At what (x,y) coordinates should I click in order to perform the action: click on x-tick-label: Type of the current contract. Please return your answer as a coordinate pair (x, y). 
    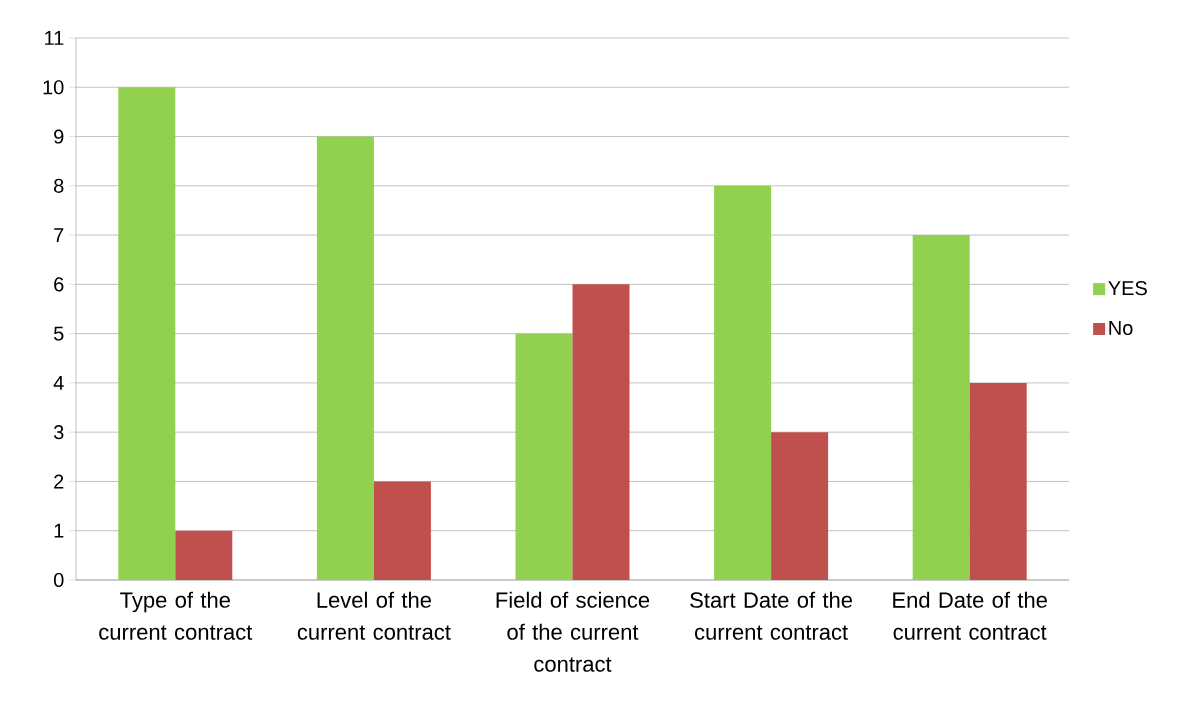
    Looking at the image, I should click on (176, 615).